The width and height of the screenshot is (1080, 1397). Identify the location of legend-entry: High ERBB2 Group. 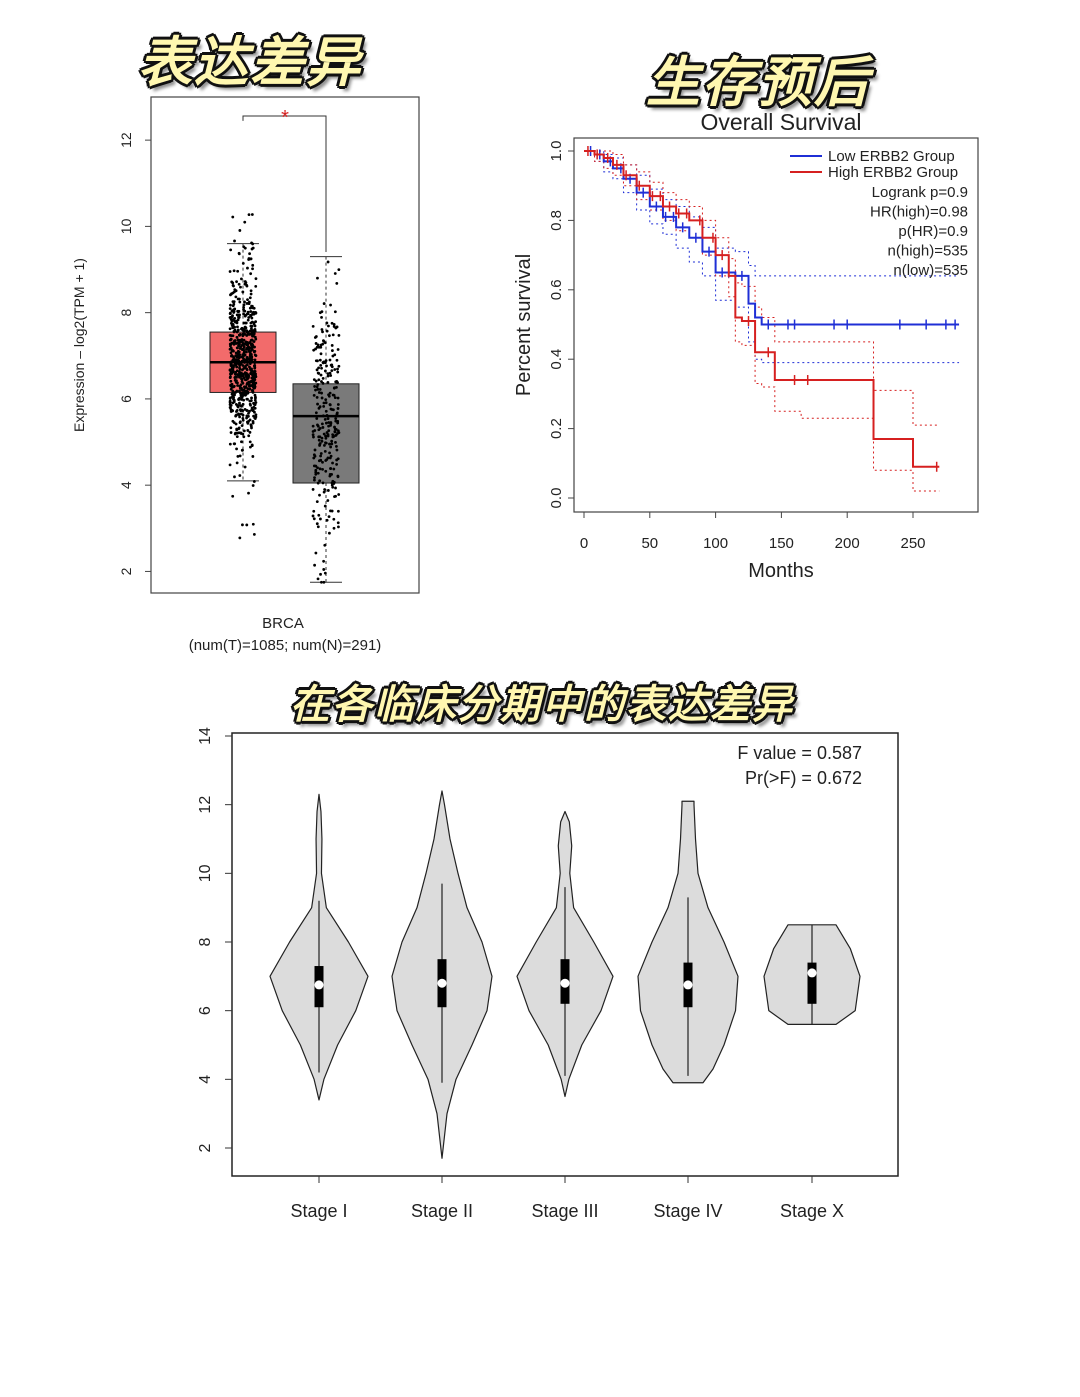
(893, 172).